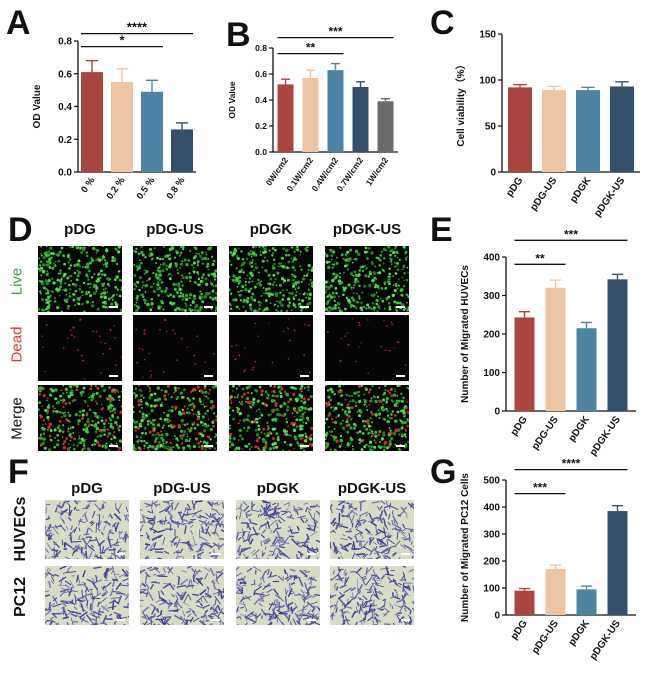  What do you see at coordinates (80, 279) in the screenshot?
I see `d-tile-live-0-svg` at bounding box center [80, 279].